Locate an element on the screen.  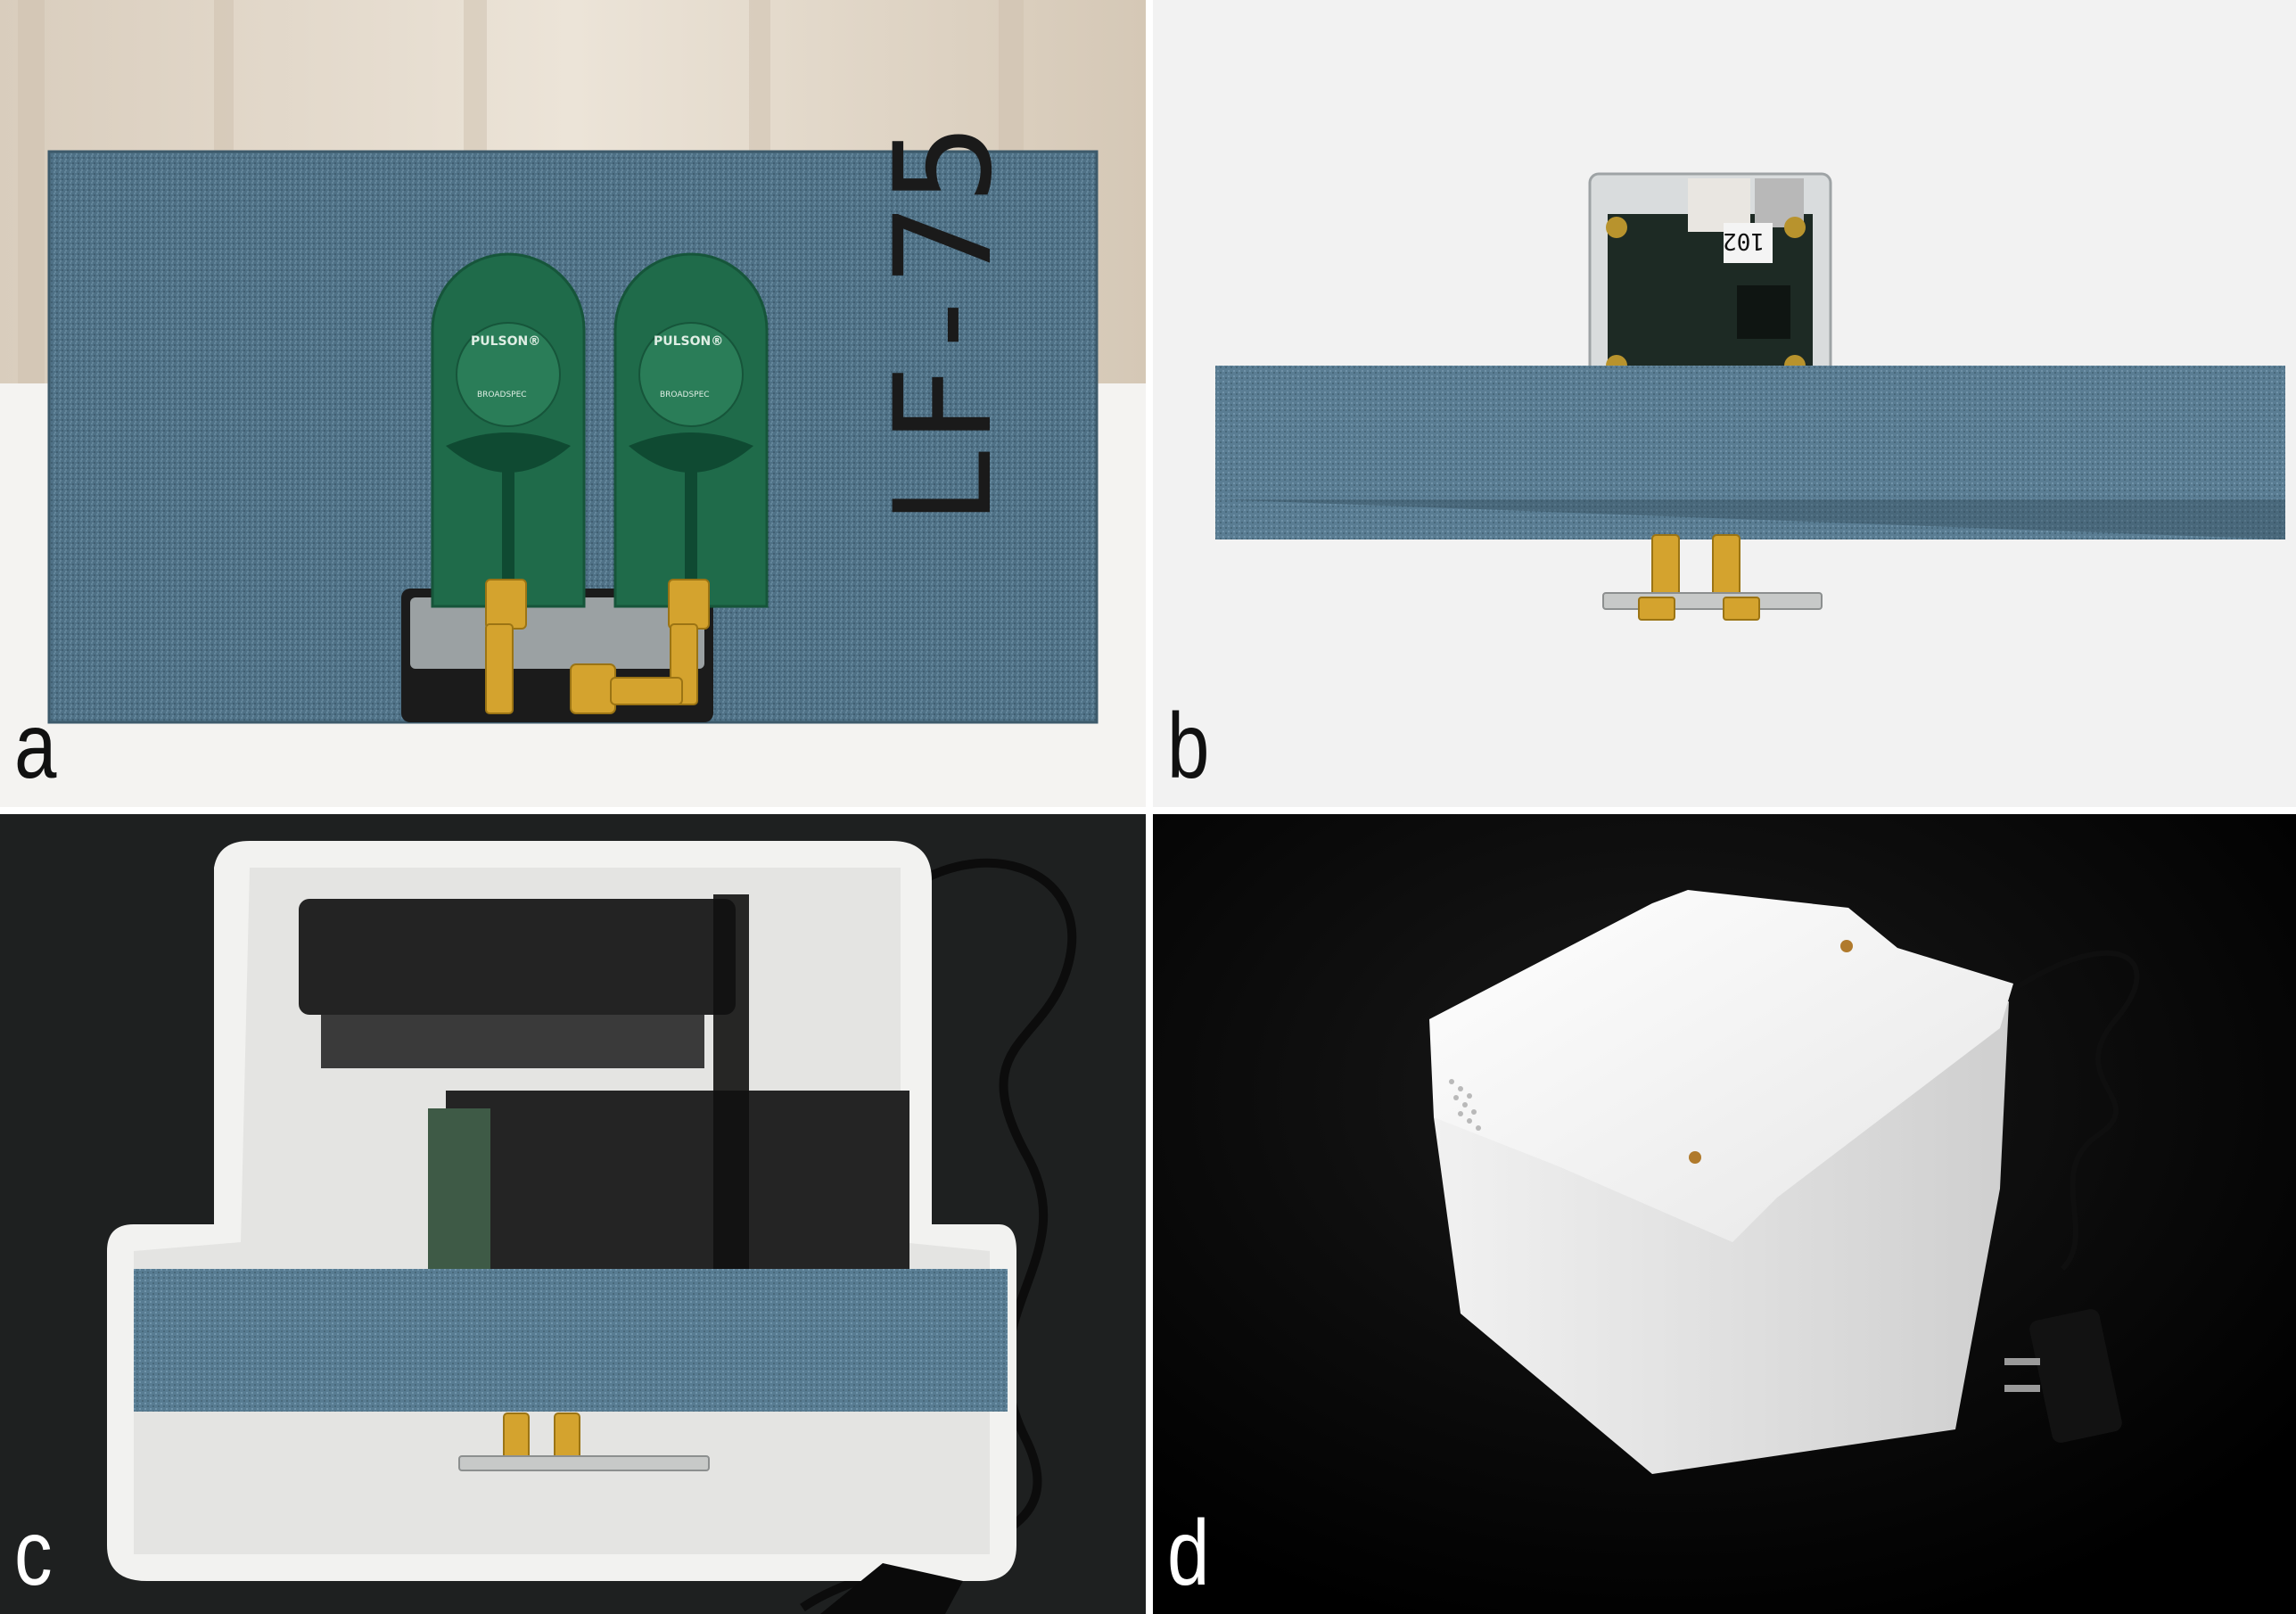
panel-label-a: a is located at coordinates (35, 746).